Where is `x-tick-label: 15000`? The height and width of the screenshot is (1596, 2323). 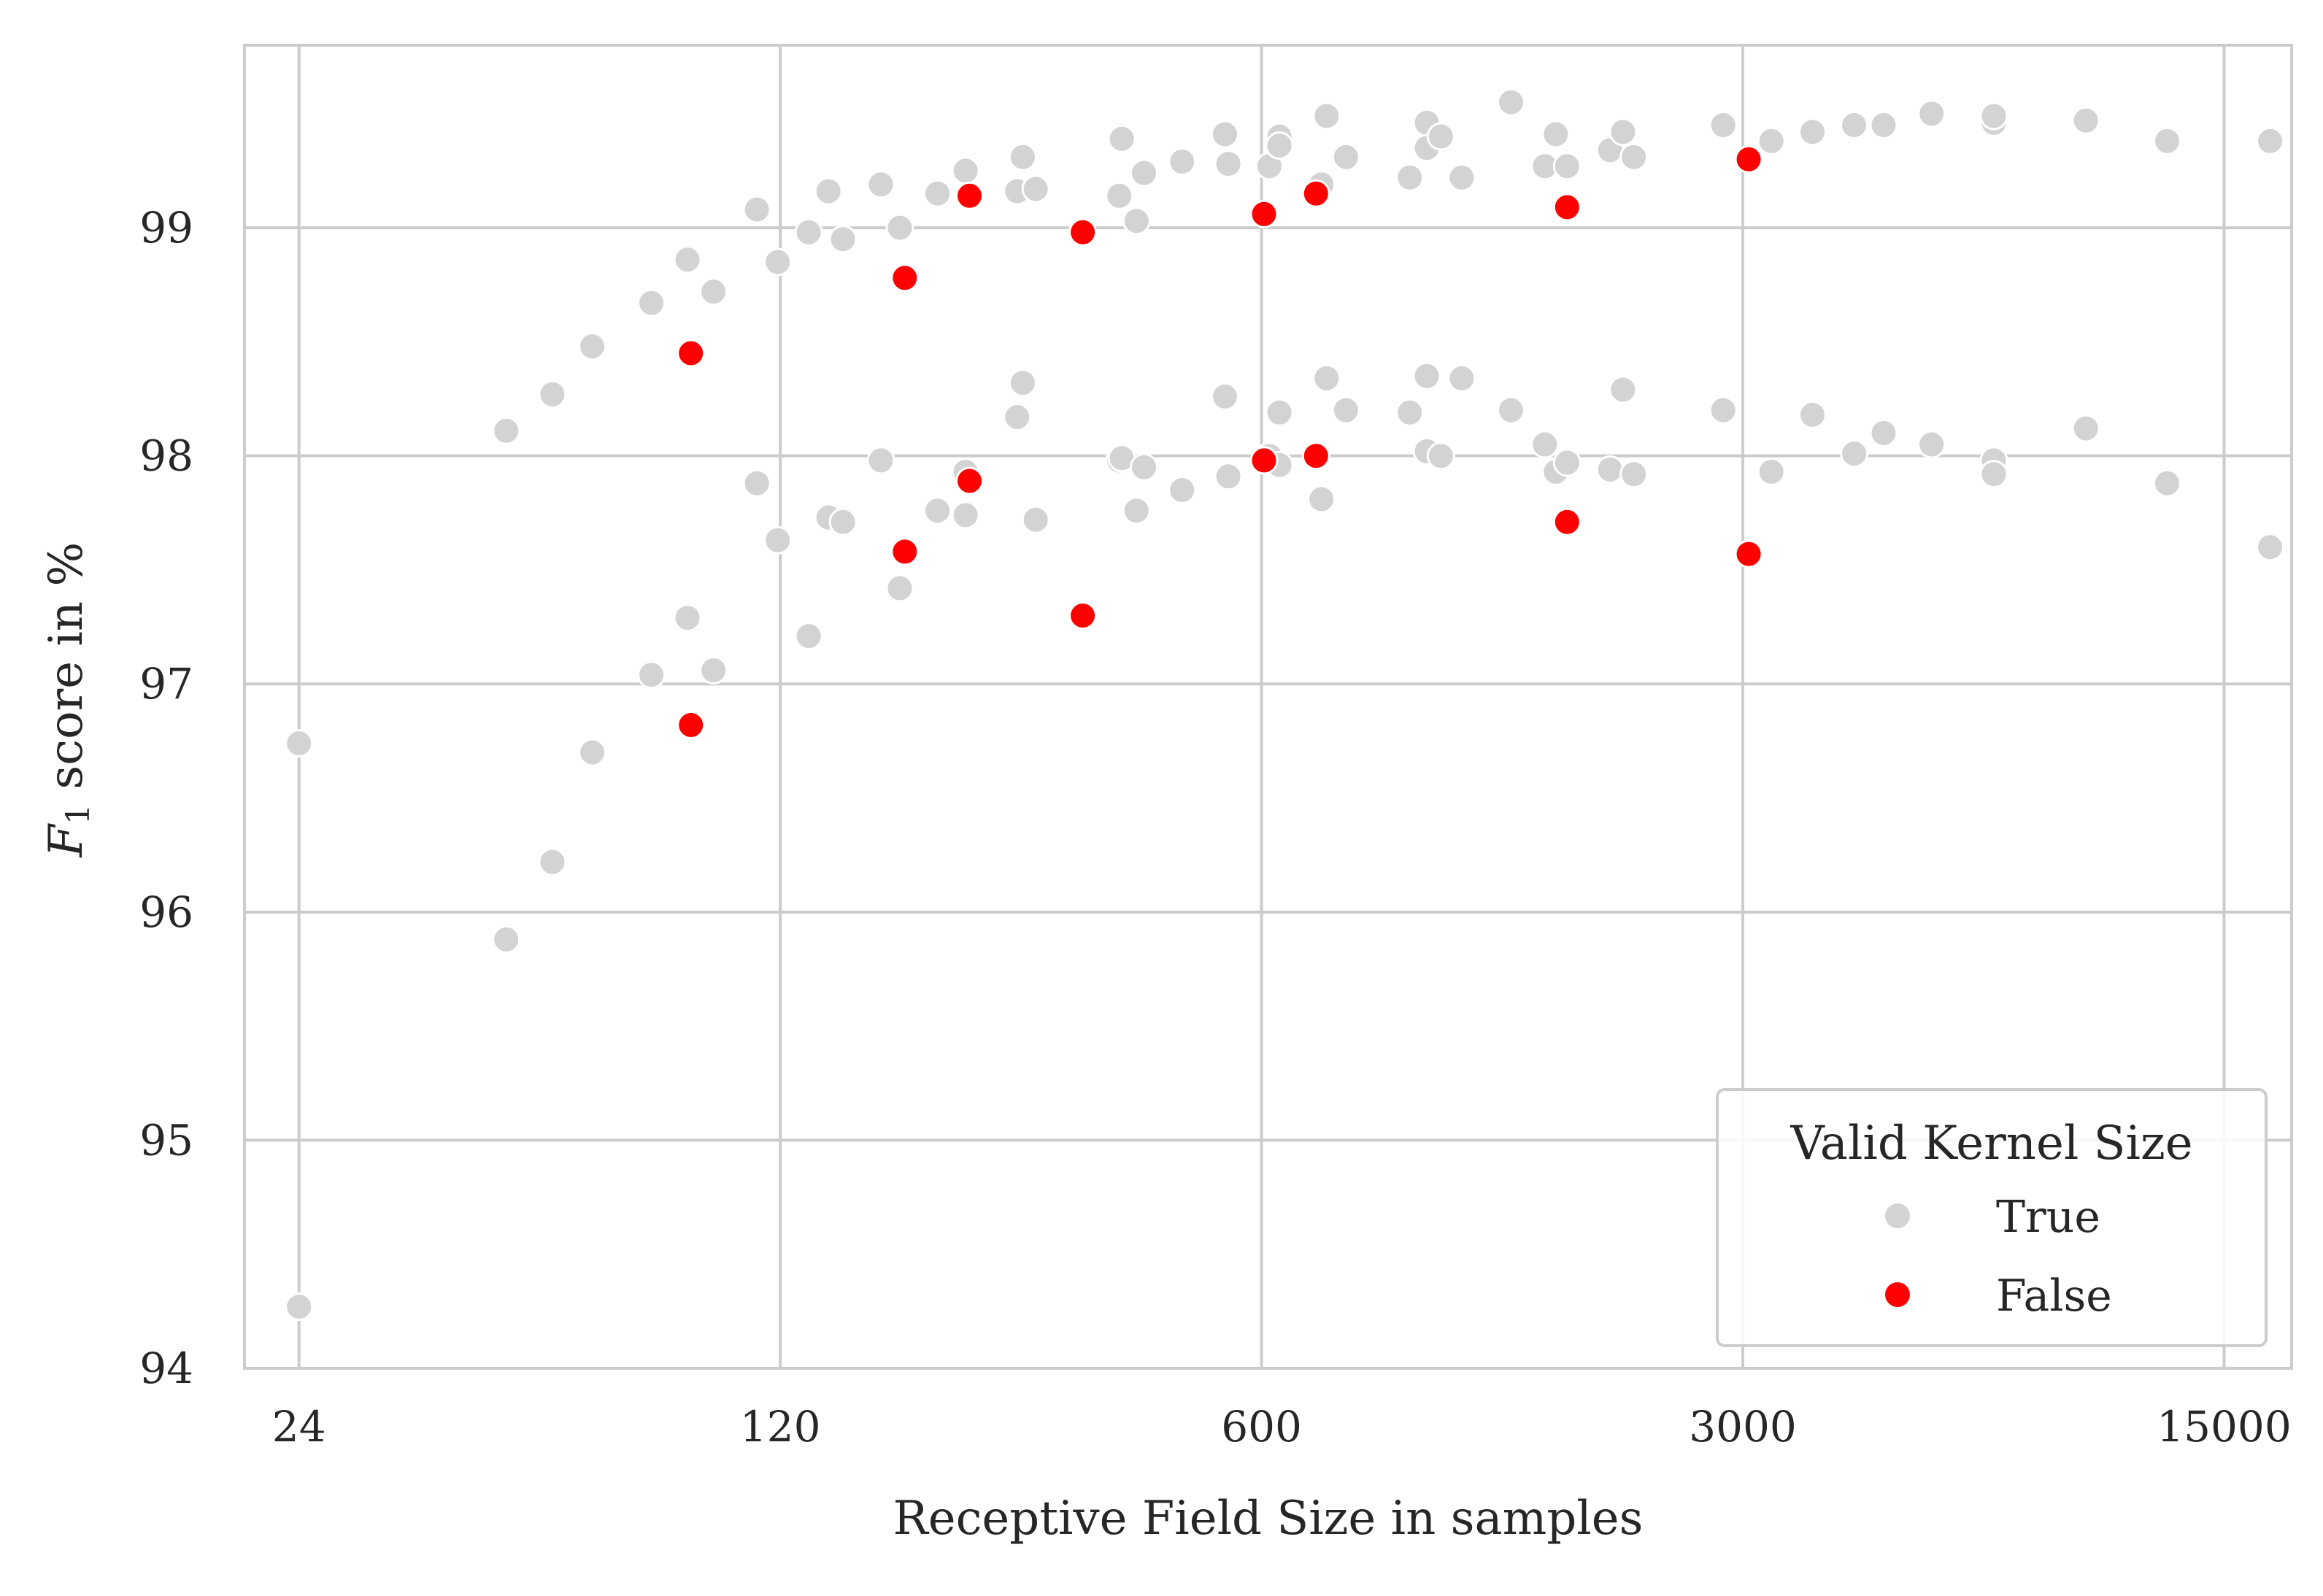 x-tick-label: 15000 is located at coordinates (2224, 1427).